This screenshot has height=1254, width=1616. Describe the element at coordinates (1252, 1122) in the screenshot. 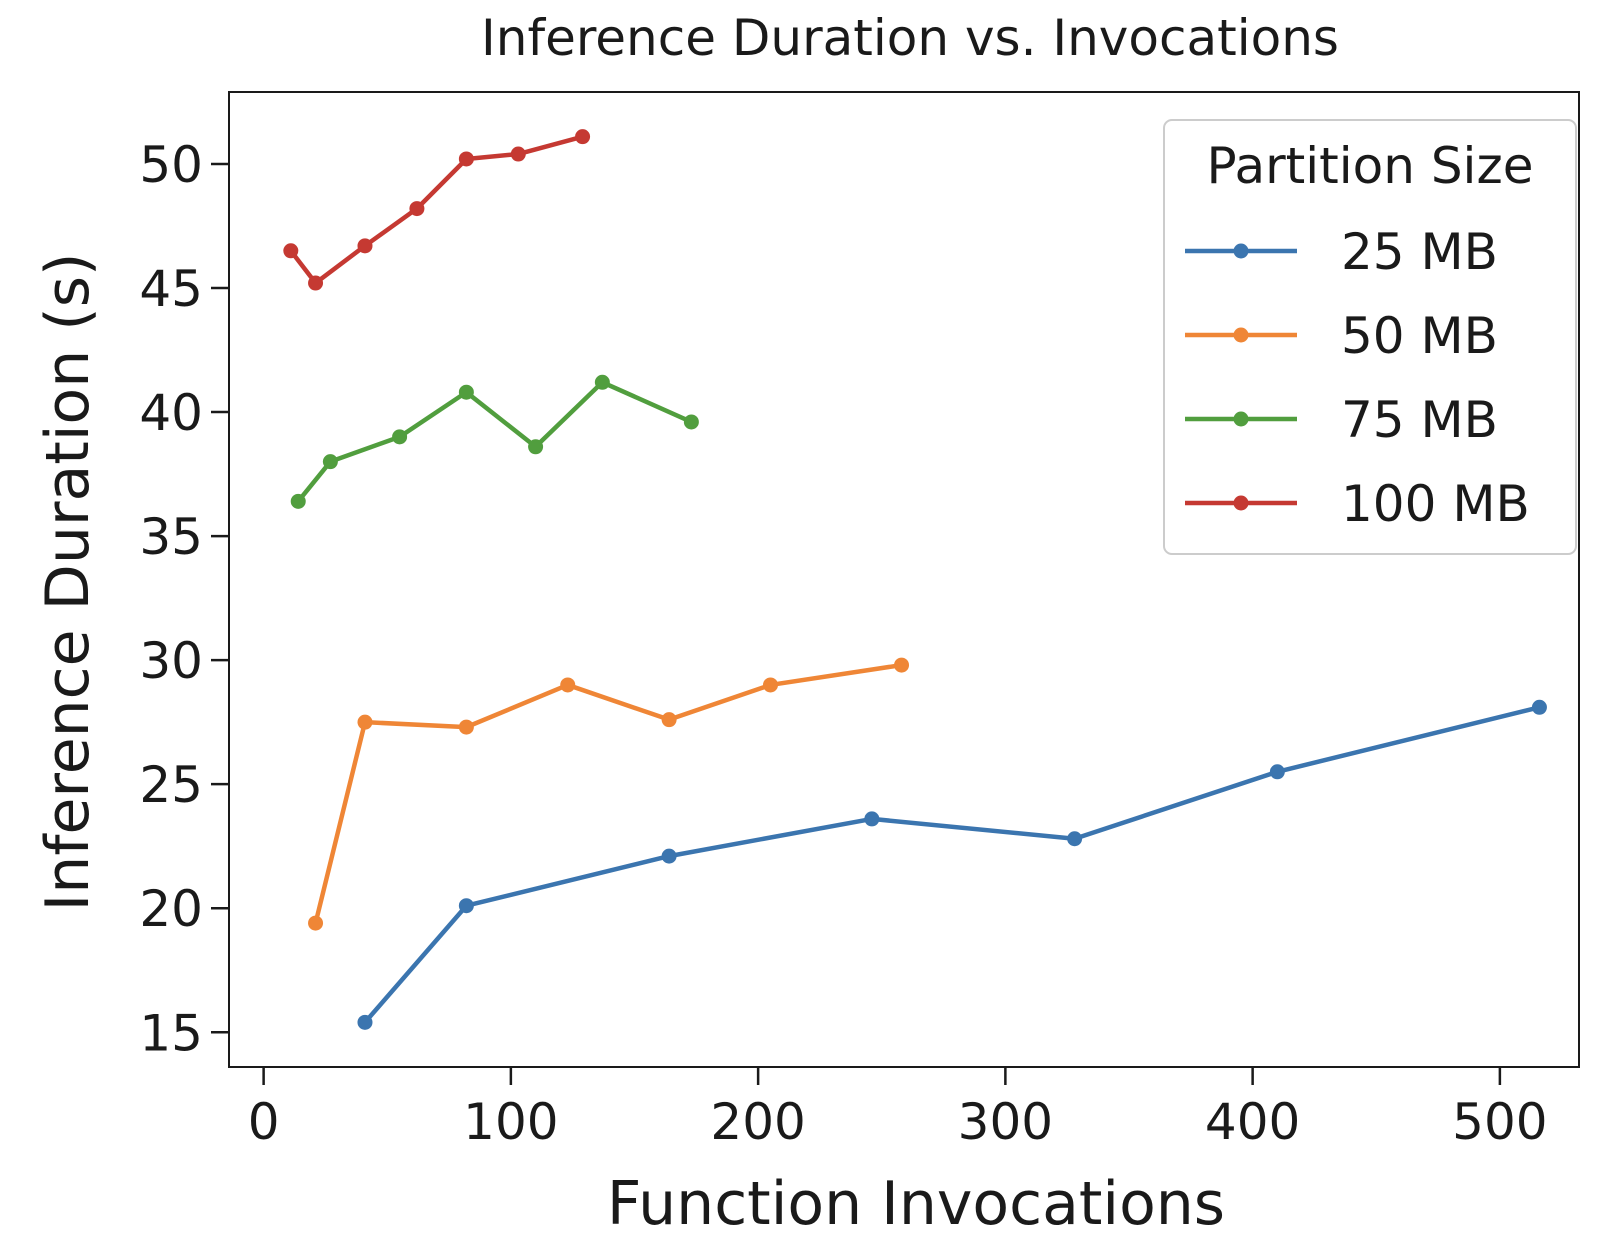

I see `x-tick-label: 400` at that location.